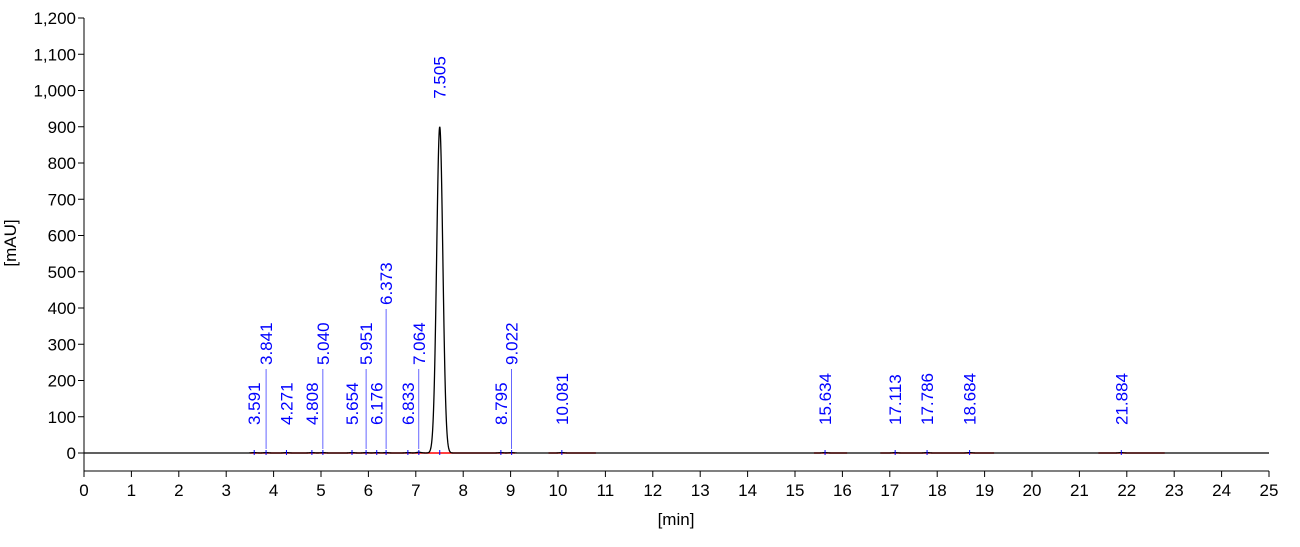  Describe the element at coordinates (71, 453) in the screenshot. I see `y-tick-label: 0` at that location.